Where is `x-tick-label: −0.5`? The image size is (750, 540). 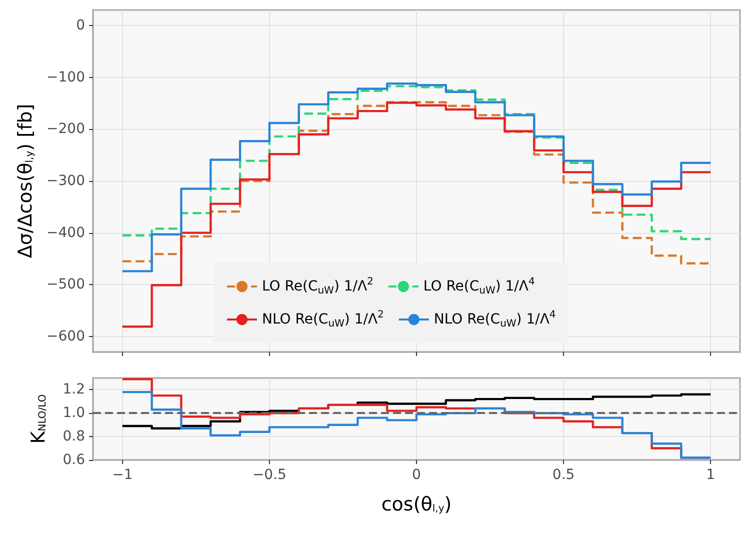 x-tick-label: −0.5 is located at coordinates (269, 475).